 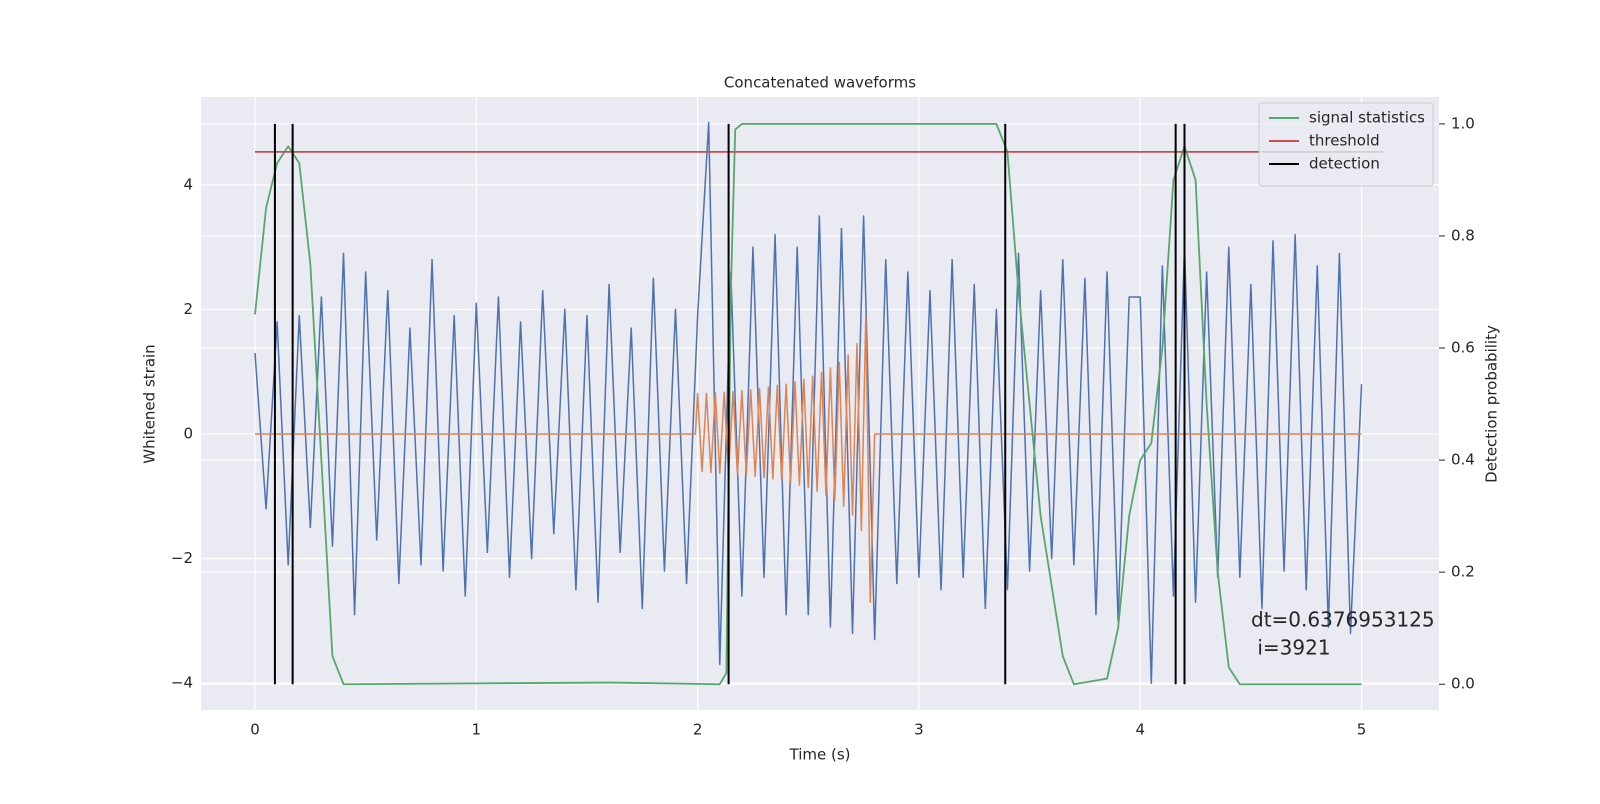 I want to click on y-tick-label: −2, so click(x=182, y=558).